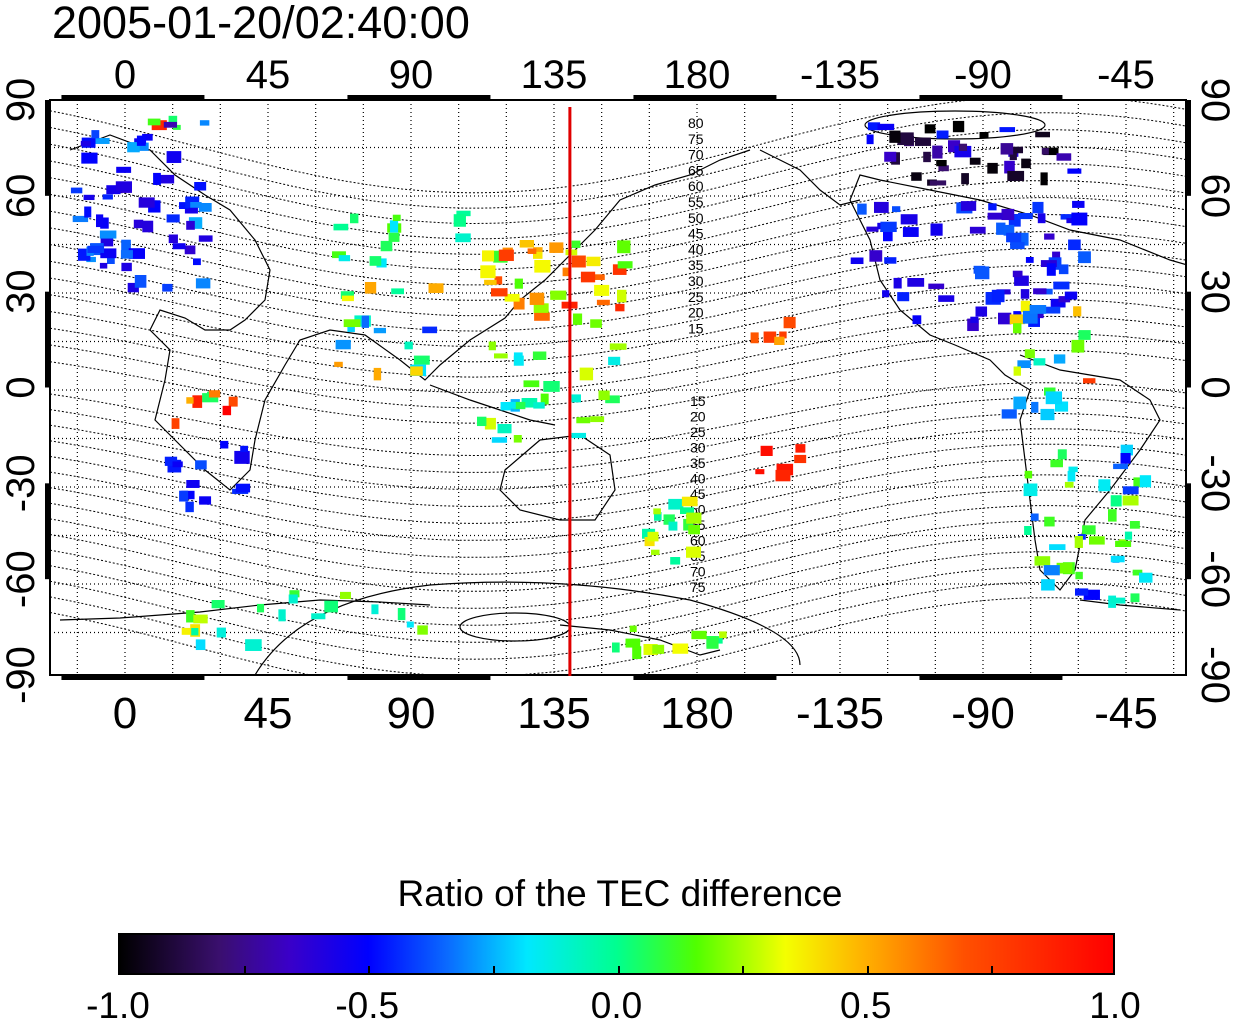 The image size is (1240, 1027). Describe the element at coordinates (696, 713) in the screenshot. I see `x-tick-bottom: 180` at that location.